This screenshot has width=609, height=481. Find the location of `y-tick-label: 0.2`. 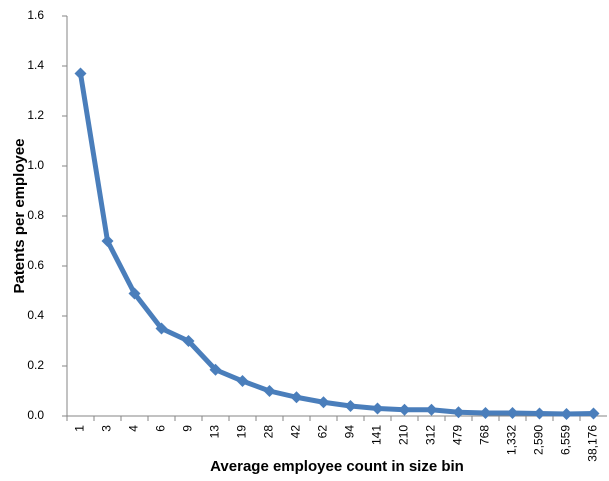

y-tick-label: 0.2 is located at coordinates (35, 365).